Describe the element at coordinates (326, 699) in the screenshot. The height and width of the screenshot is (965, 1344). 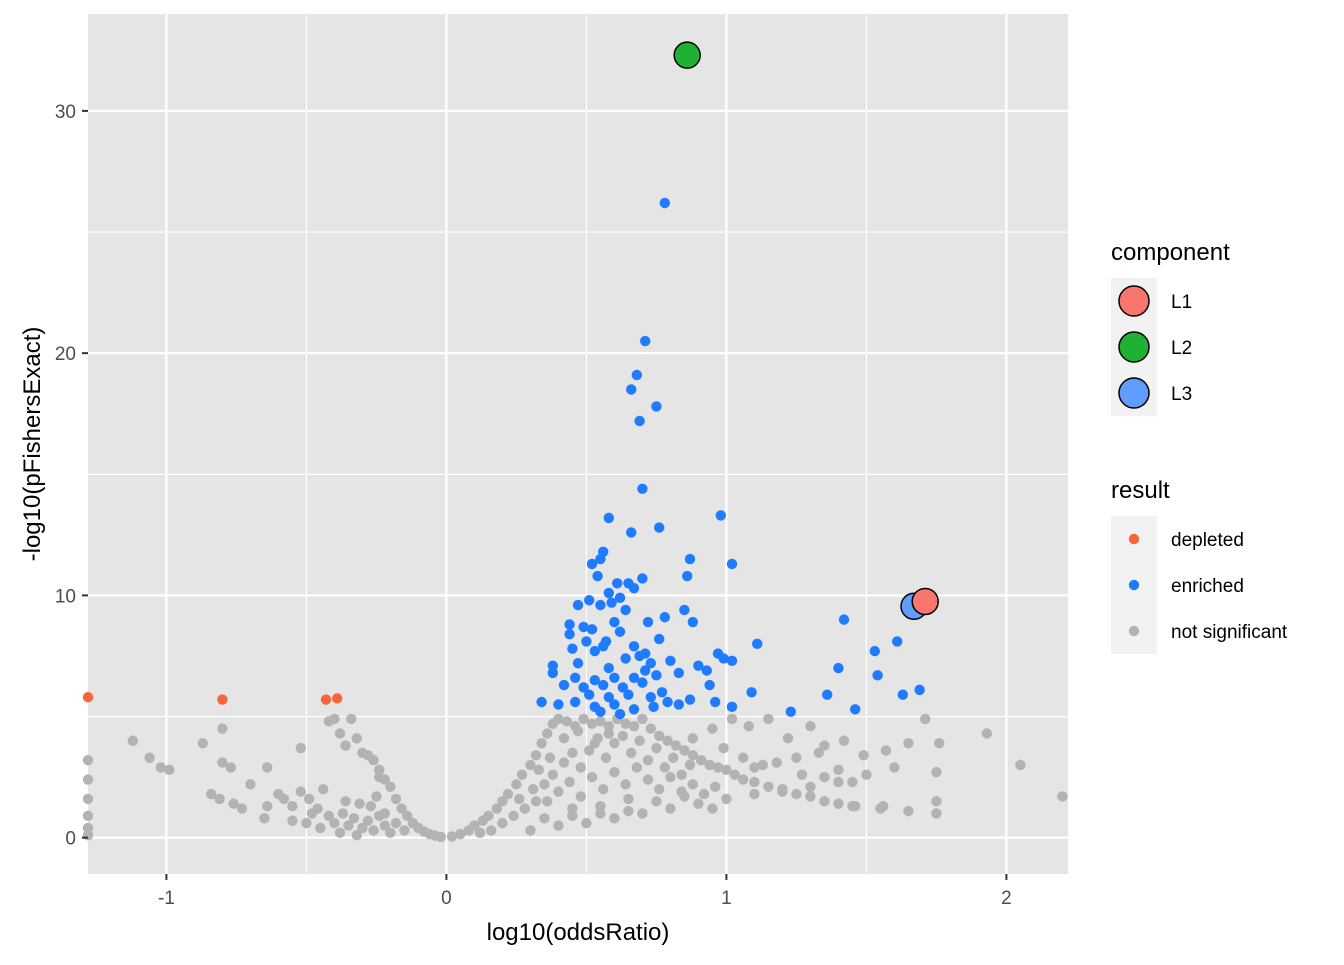
I see `point-depleted` at that location.